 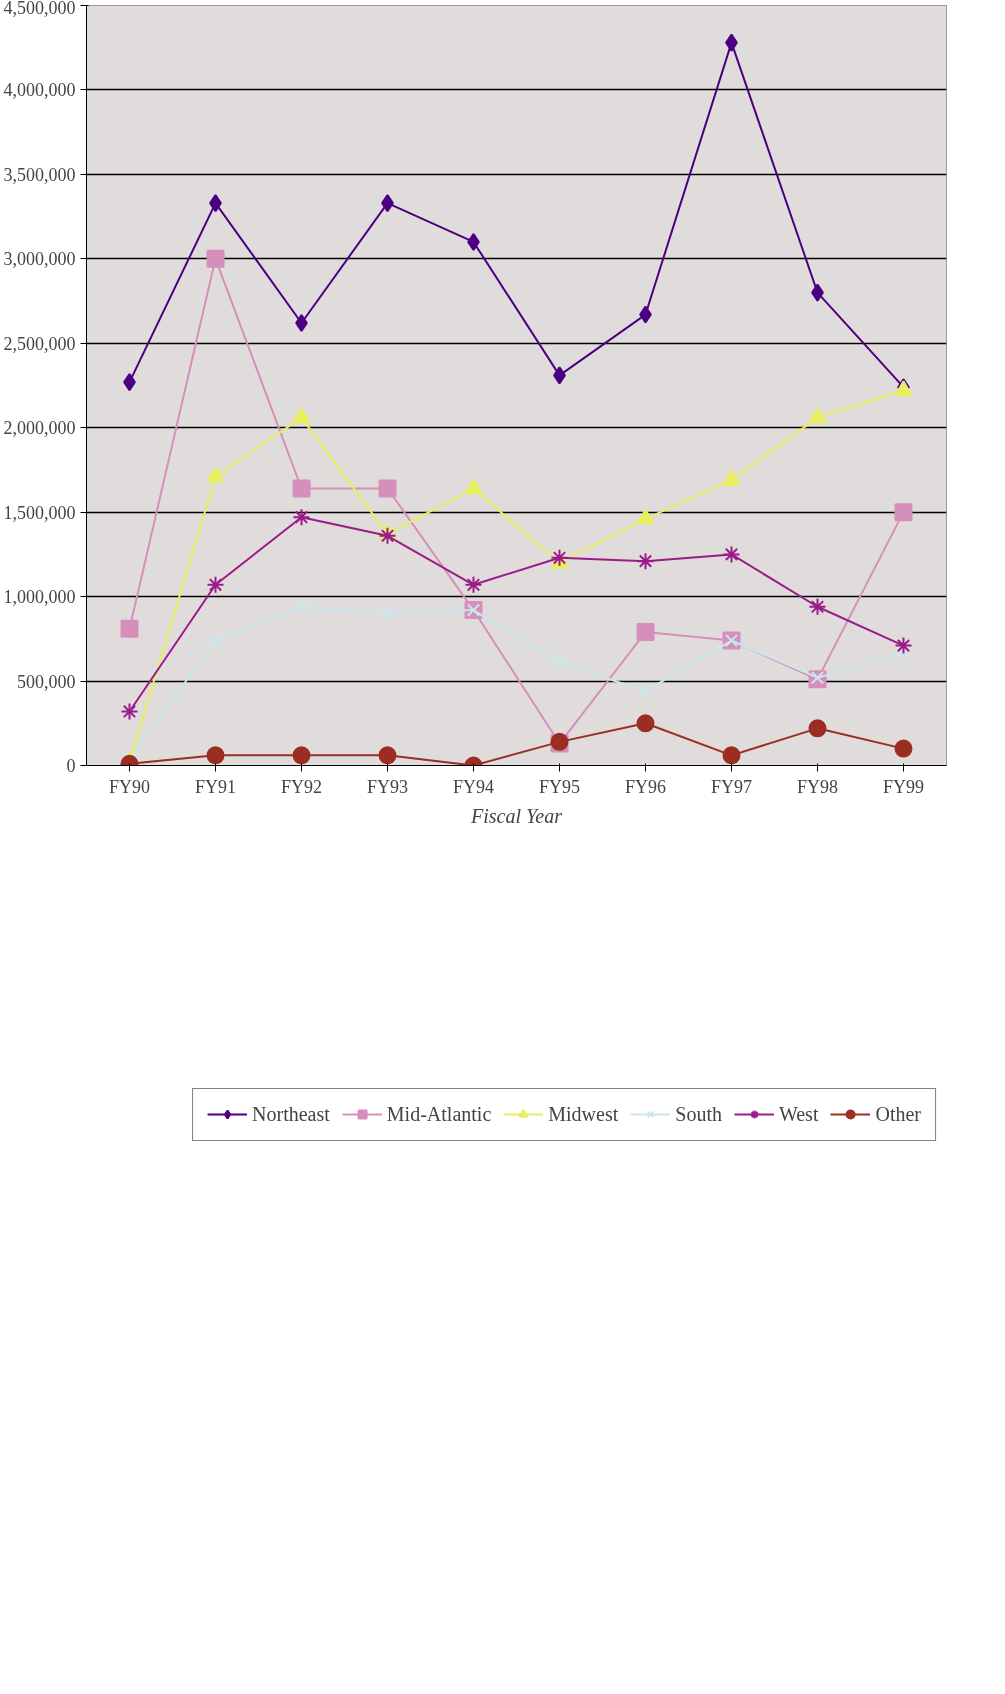 What do you see at coordinates (46, 681) in the screenshot?
I see `y-tick-label: 500,000` at bounding box center [46, 681].